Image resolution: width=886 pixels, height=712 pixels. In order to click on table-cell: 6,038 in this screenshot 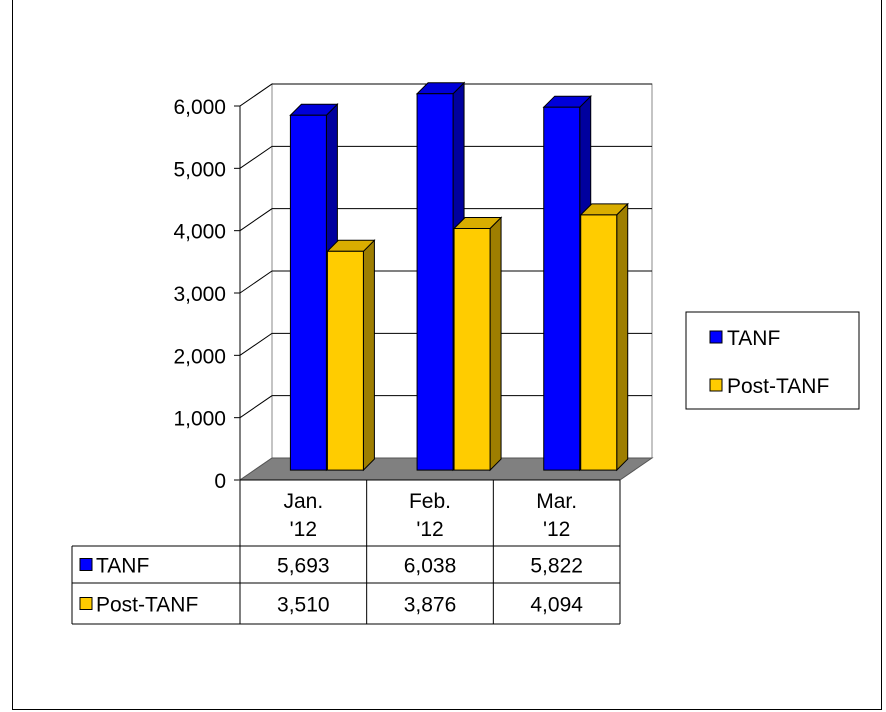, I will do `click(430, 566)`.